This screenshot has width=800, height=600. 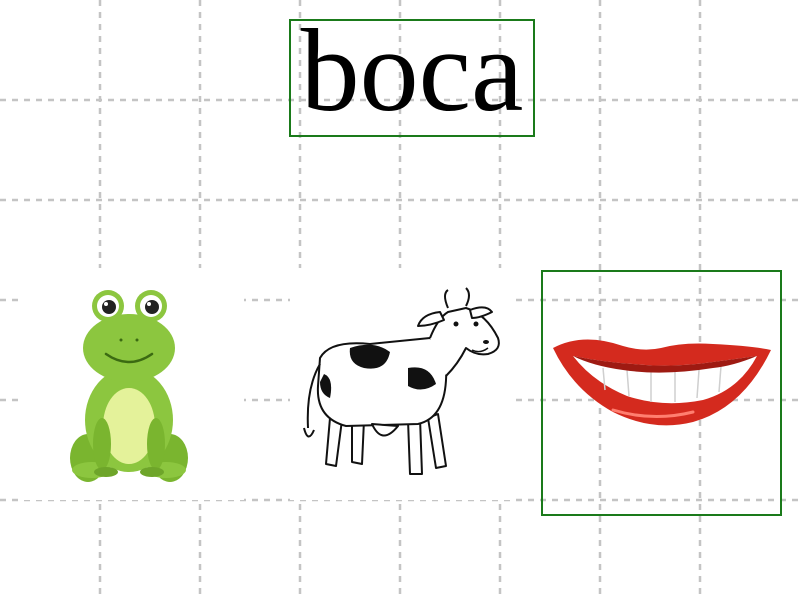 I want to click on mouth-icon, so click(x=662, y=382).